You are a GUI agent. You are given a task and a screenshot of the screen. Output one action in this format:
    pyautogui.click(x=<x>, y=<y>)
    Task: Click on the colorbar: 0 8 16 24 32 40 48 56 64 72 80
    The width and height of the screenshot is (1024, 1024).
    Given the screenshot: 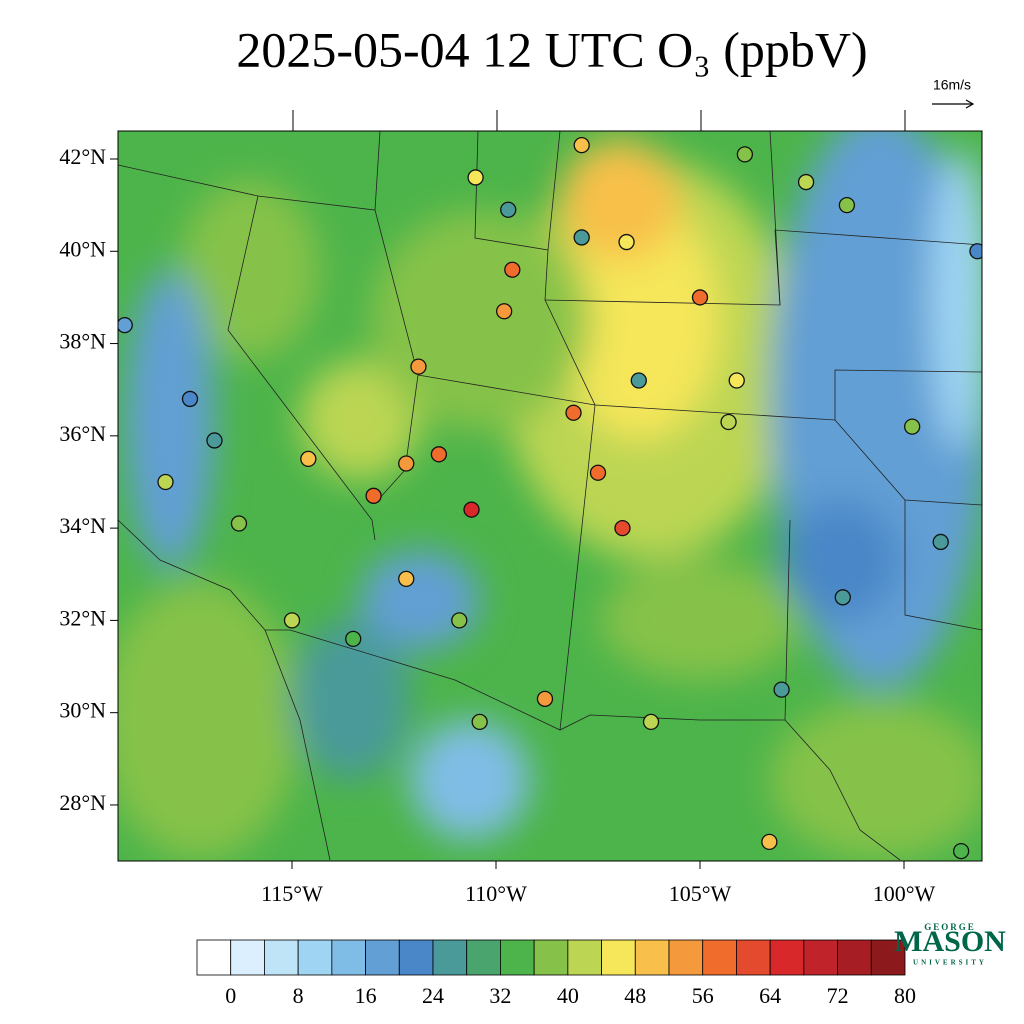 What is the action you would take?
    pyautogui.click(x=556, y=973)
    